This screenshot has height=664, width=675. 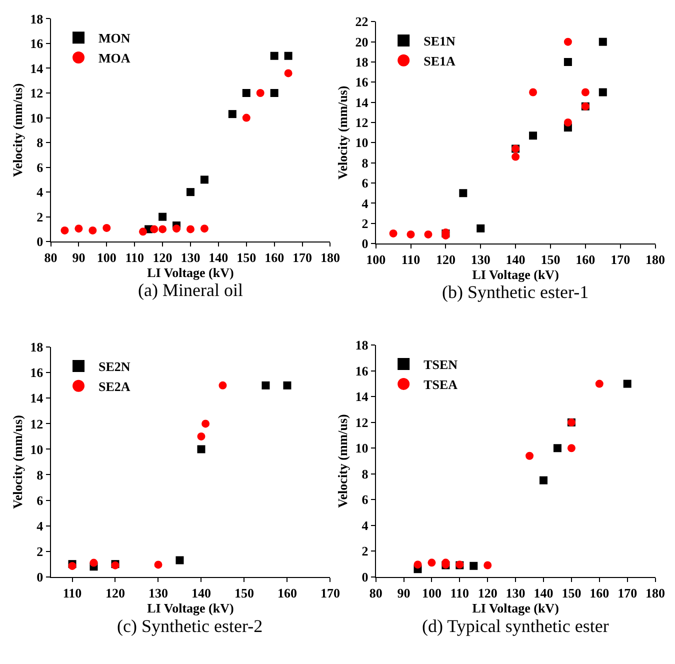 What do you see at coordinates (114, 58) in the screenshot?
I see `legend-label: MOA` at bounding box center [114, 58].